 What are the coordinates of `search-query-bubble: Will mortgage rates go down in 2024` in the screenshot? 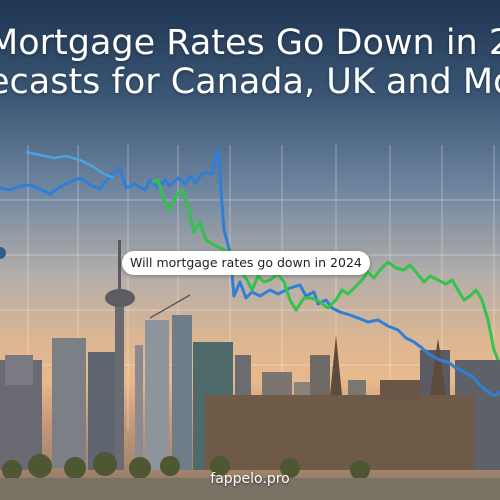 It's located at (246, 263).